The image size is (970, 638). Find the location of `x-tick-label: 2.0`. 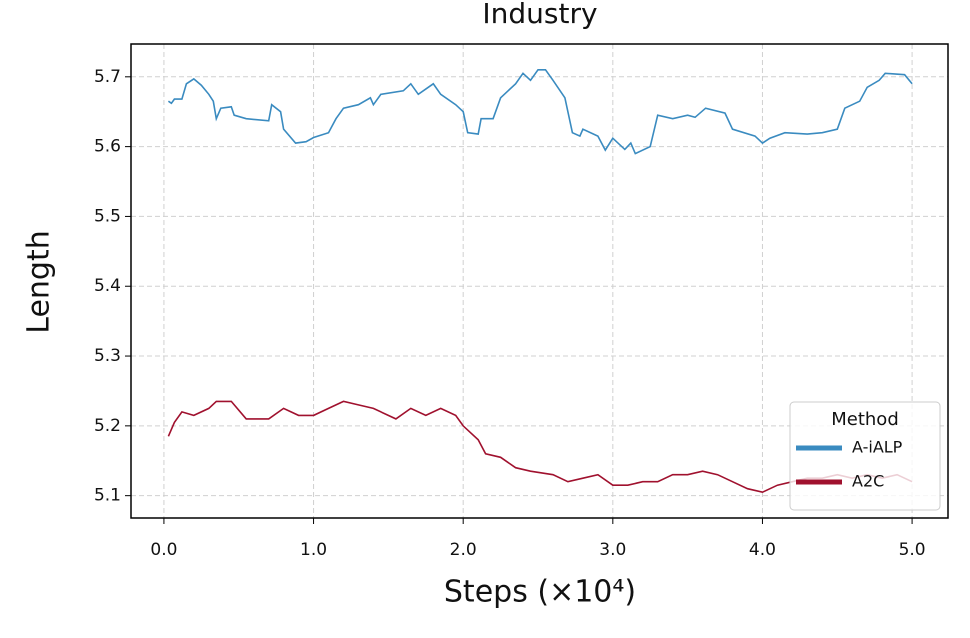

x-tick-label: 2.0 is located at coordinates (463, 550).